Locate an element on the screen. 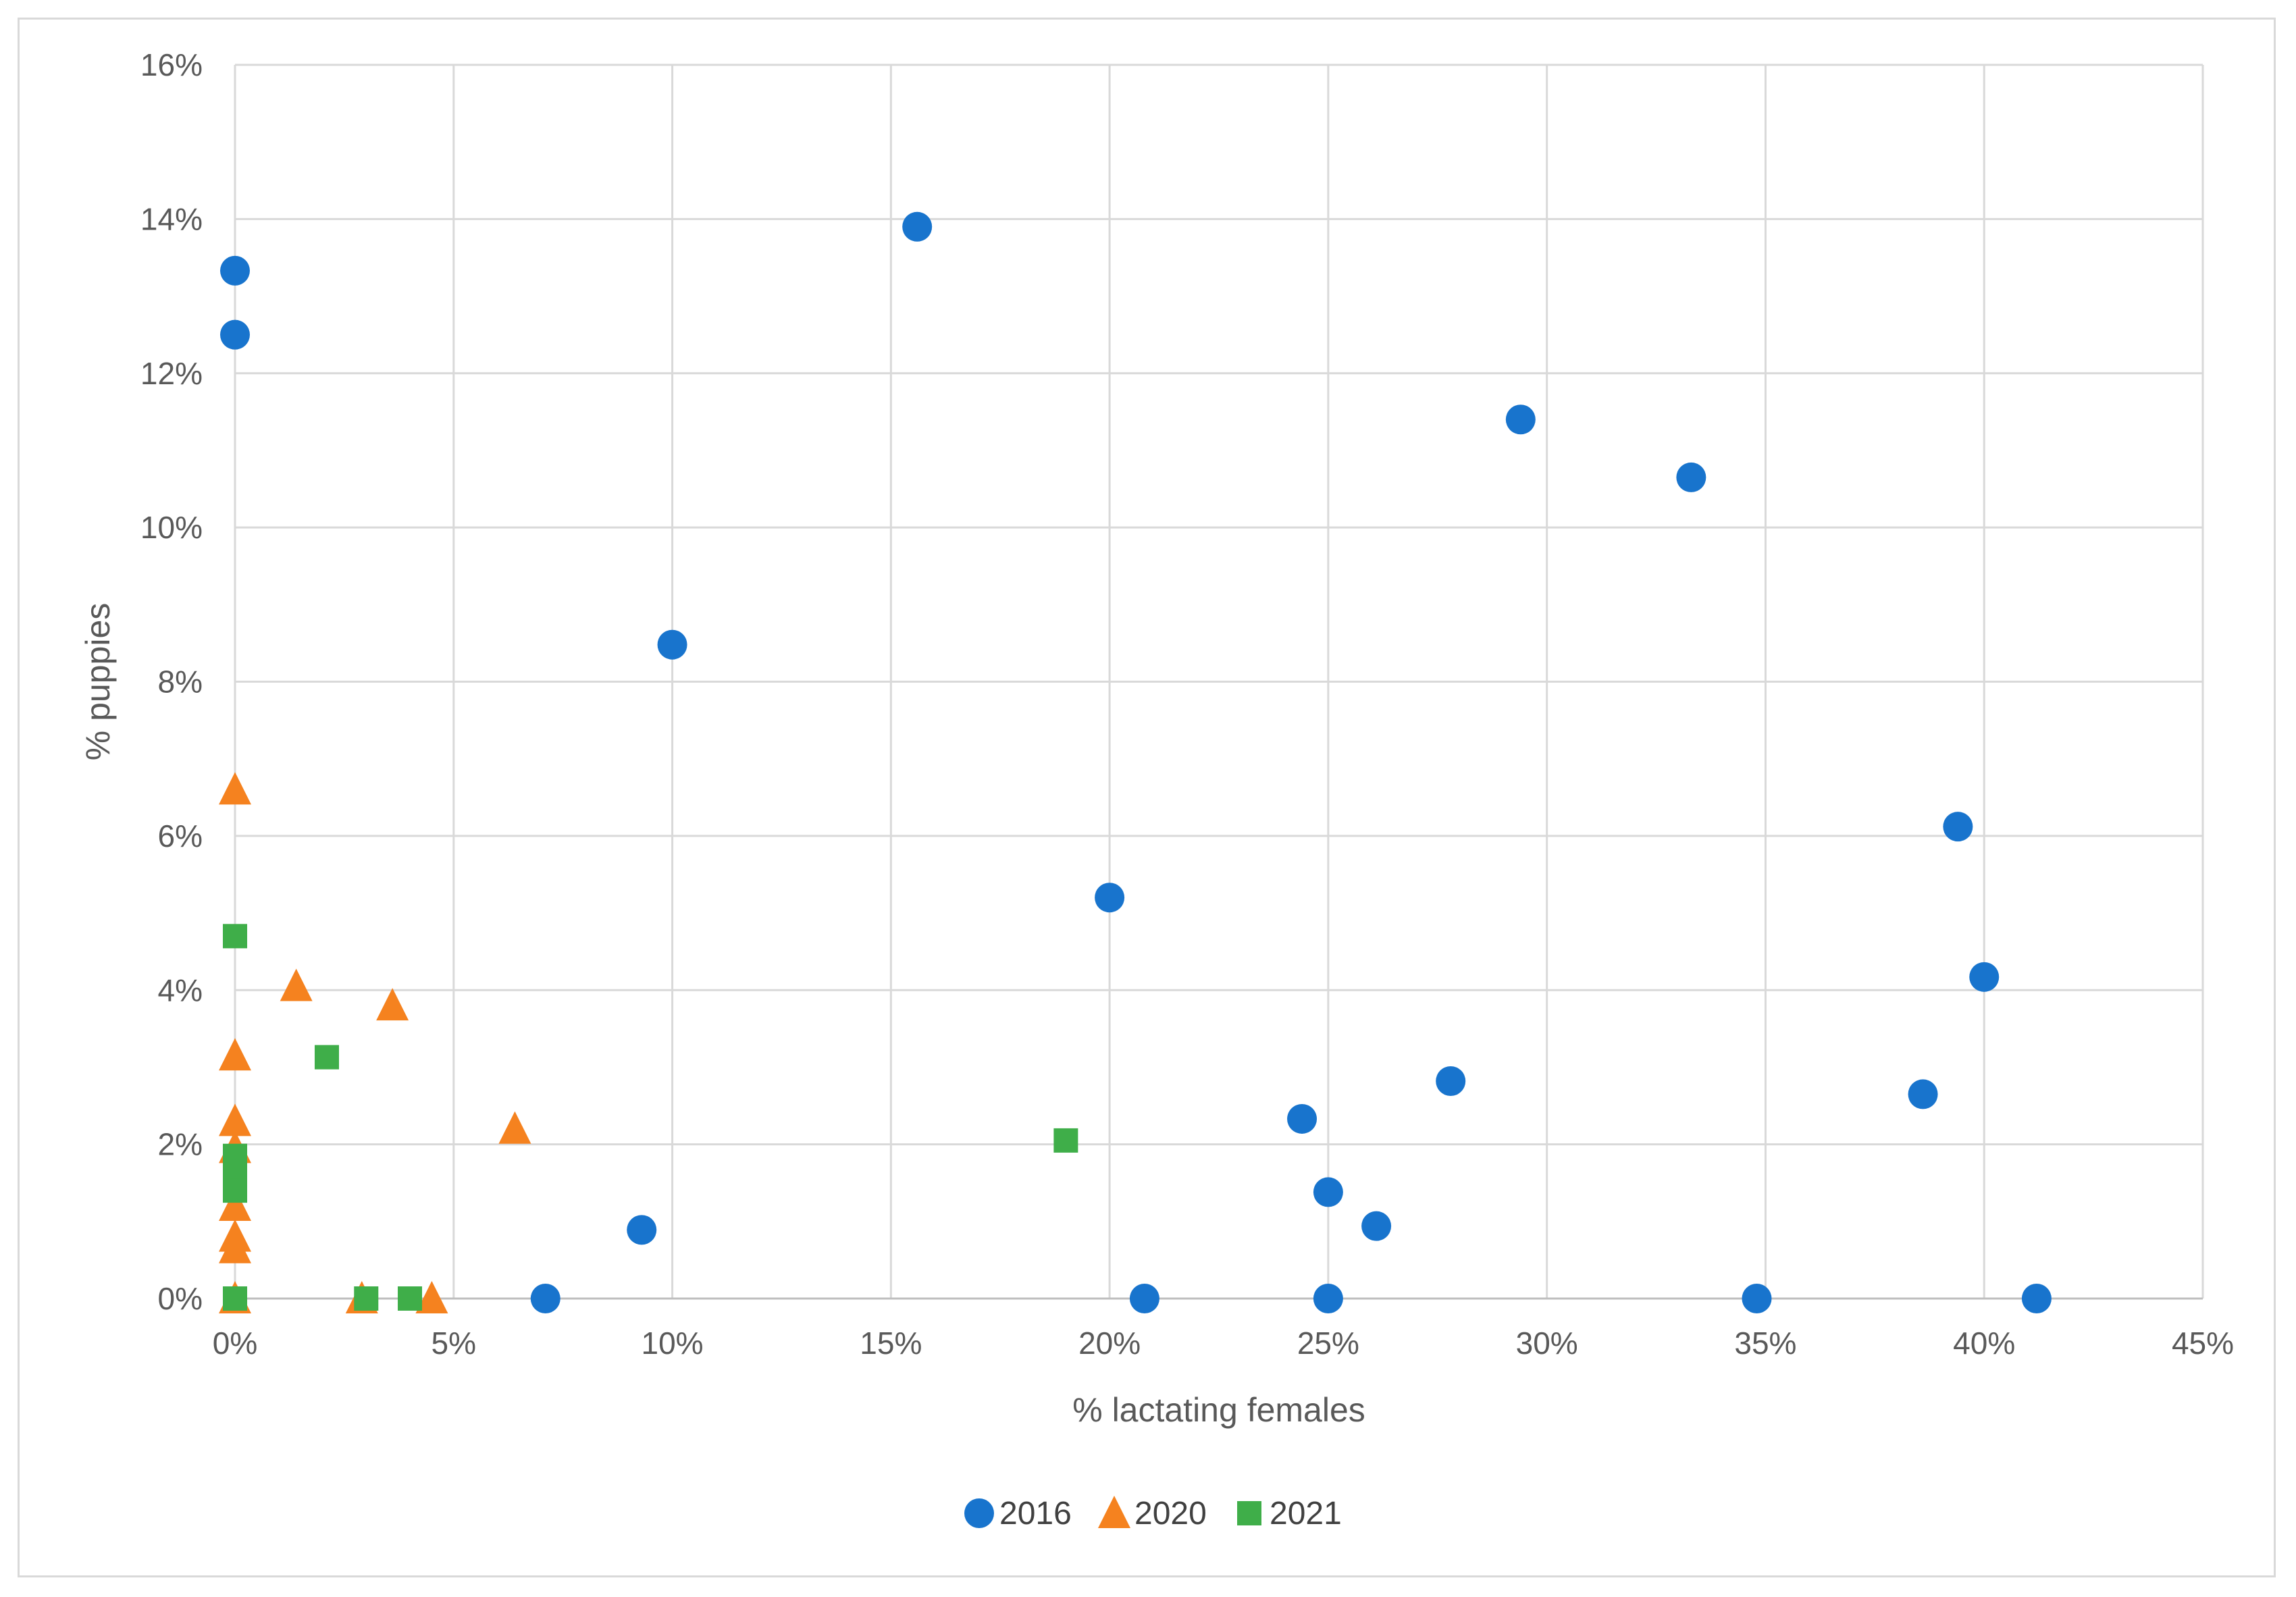 The image size is (2296, 1597). y-tick-label: 2% is located at coordinates (180, 1144).